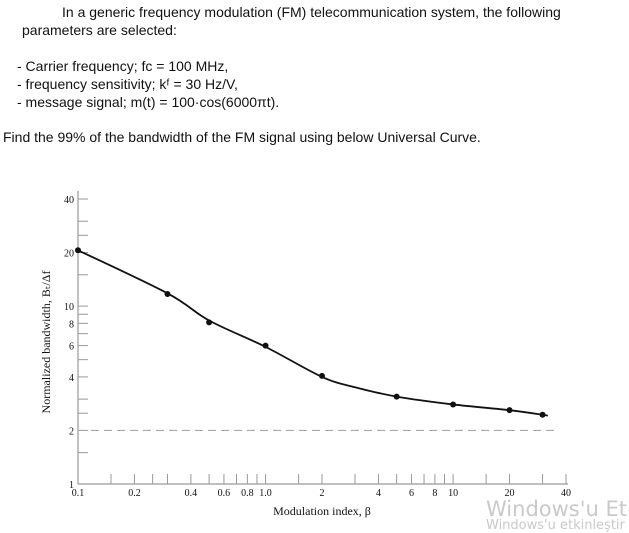 This screenshot has width=629, height=533. What do you see at coordinates (322, 511) in the screenshot?
I see `x-axis-label: Modulation index, β` at bounding box center [322, 511].